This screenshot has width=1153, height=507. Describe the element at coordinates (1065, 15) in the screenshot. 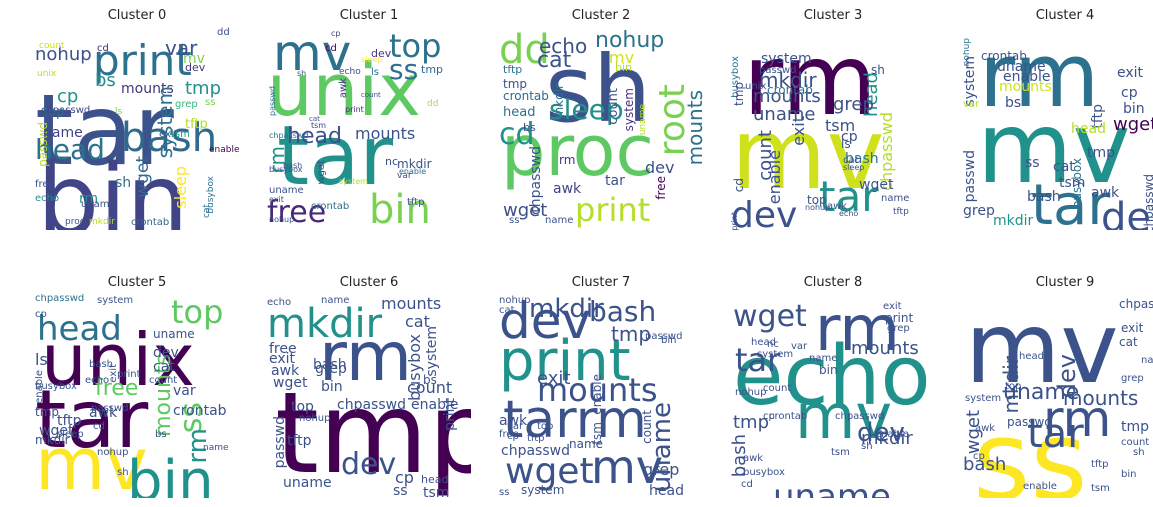

I see `cluster-title: Cluster 4` at that location.